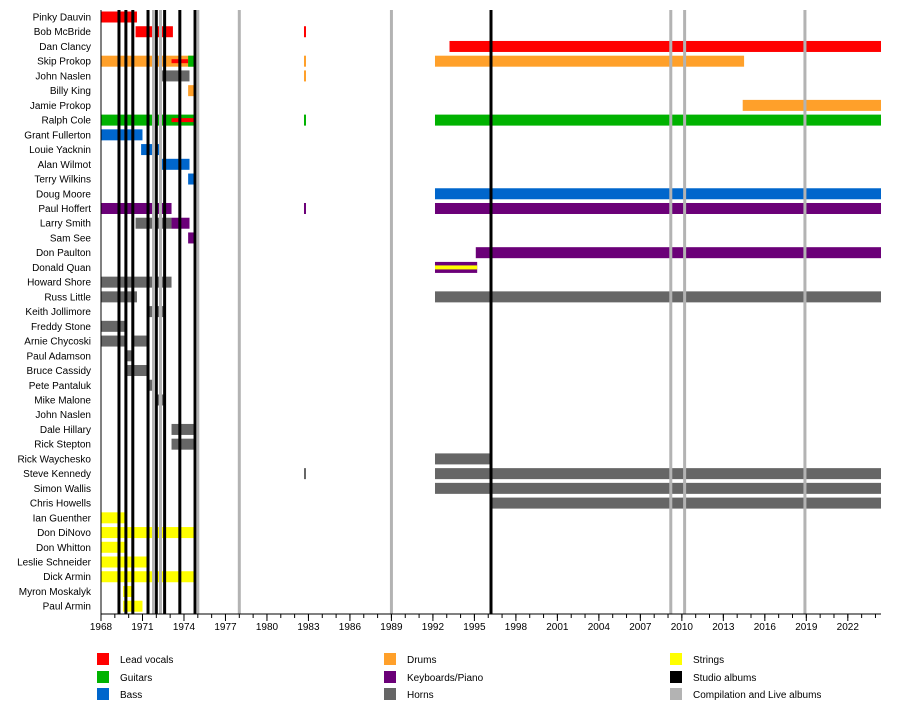 The image size is (900, 705). What do you see at coordinates (410, 659) in the screenshot?
I see `legend-item-drums: Drums` at bounding box center [410, 659].